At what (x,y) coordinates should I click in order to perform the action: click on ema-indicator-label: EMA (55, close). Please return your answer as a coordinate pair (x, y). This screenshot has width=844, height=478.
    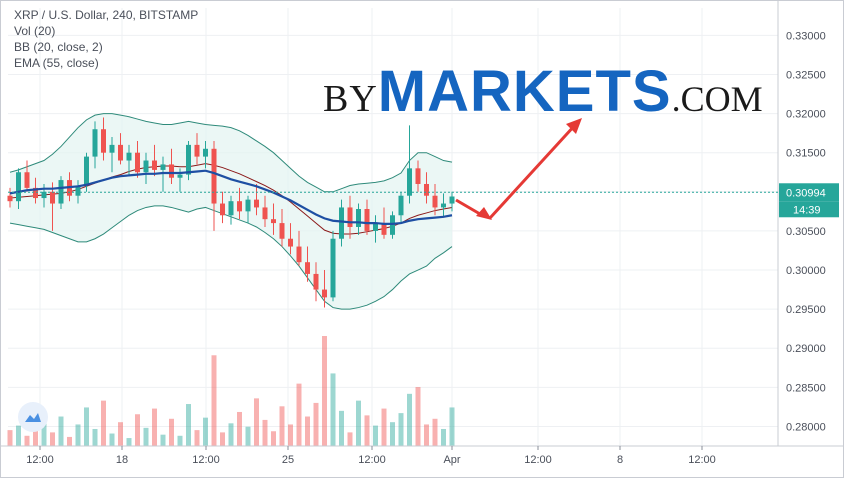
    Looking at the image, I should click on (56, 63).